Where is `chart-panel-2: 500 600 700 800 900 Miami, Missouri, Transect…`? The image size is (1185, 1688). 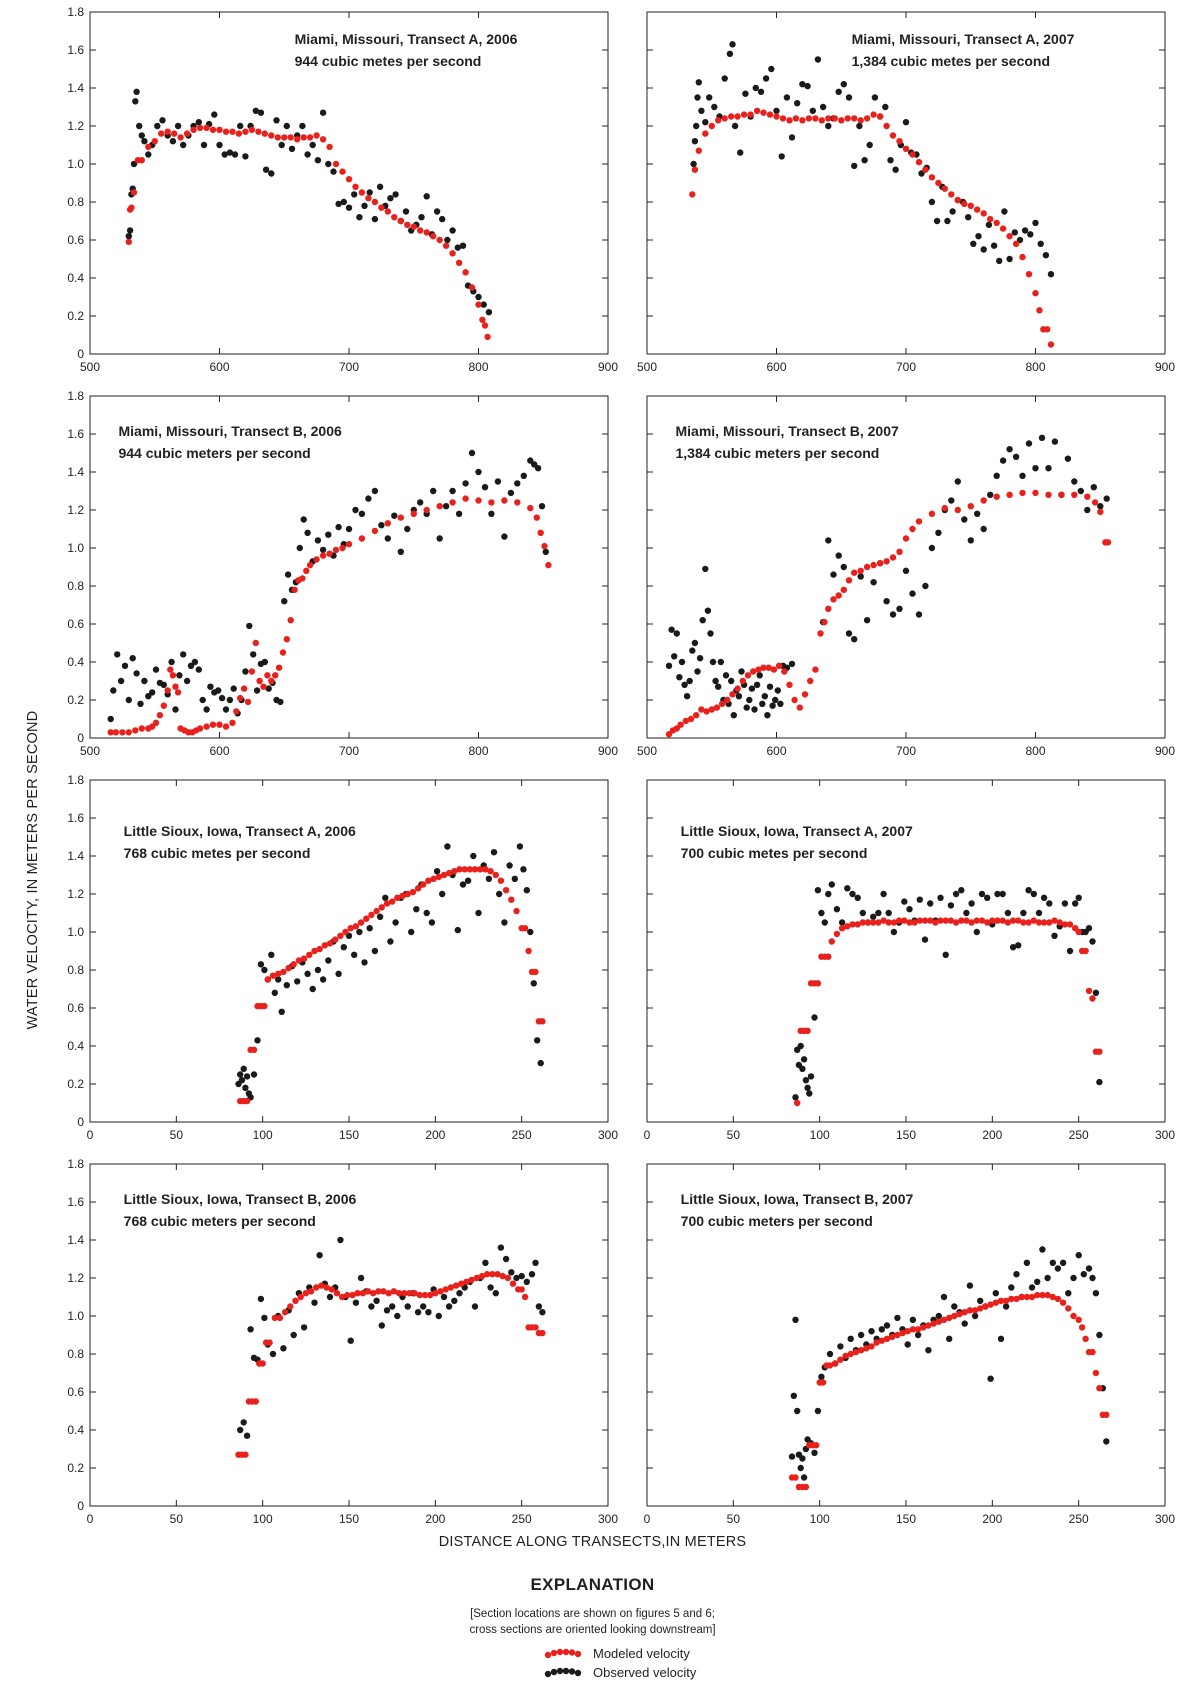
chart-panel-2: 500 600 700 800 900 Miami, Missouri, Transect… is located at coordinates (906, 192).